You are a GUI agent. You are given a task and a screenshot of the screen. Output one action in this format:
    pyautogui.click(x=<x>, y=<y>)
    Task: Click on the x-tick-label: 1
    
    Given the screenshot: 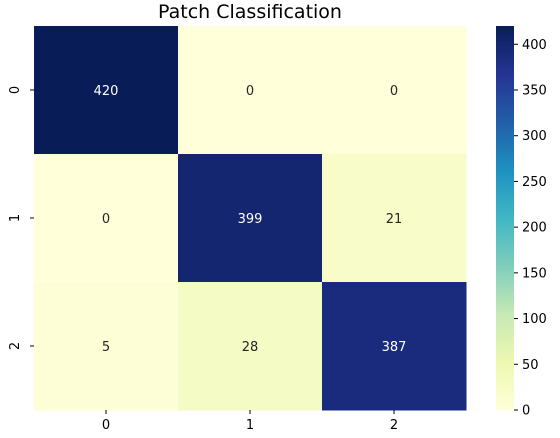 What is the action you would take?
    pyautogui.click(x=250, y=425)
    